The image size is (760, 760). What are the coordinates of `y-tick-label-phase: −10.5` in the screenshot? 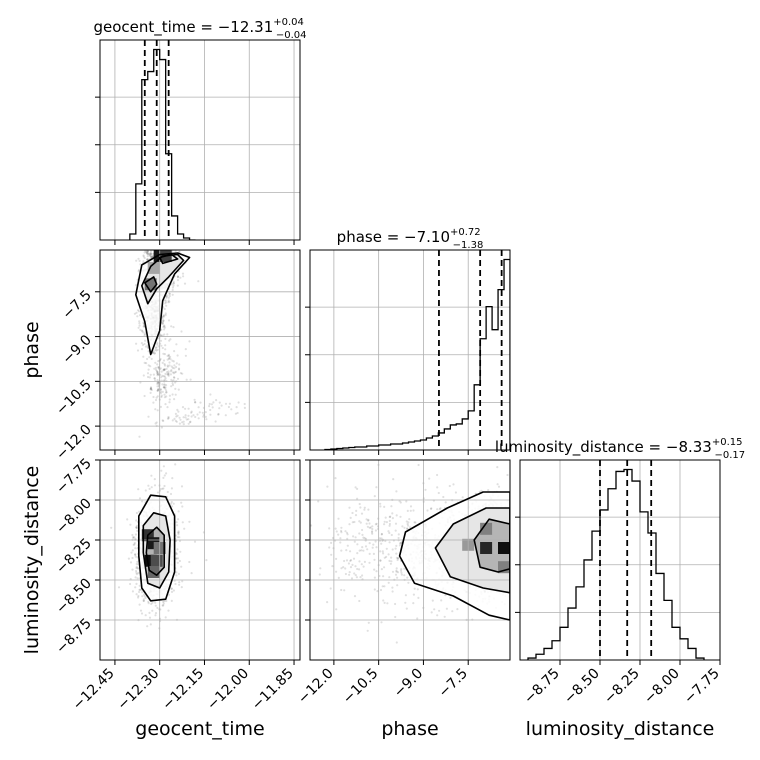 It's located at (74, 398).